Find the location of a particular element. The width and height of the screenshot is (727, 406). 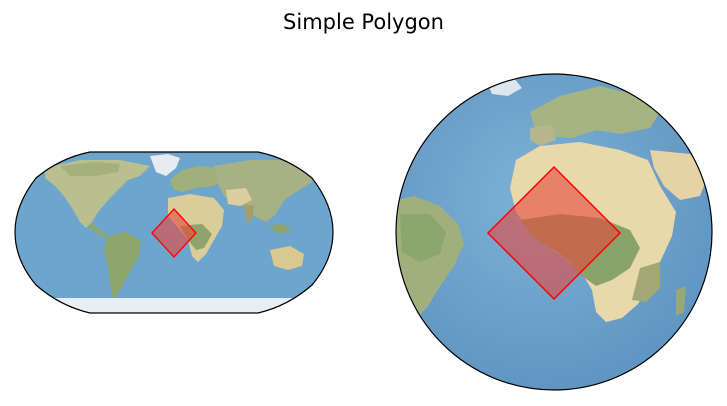

asia is located at coordinates (266, 191).